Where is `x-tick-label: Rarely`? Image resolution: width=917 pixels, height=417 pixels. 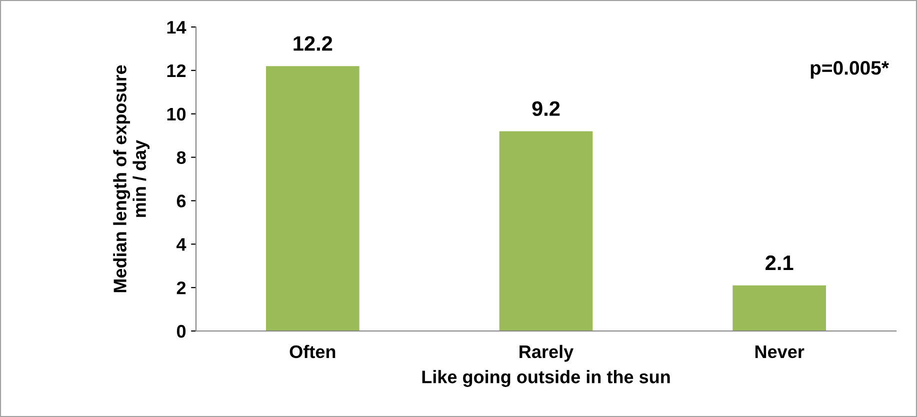
x-tick-label: Rarely is located at coordinates (547, 353).